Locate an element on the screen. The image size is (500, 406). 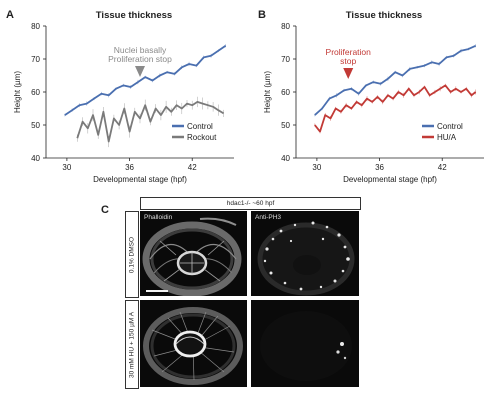
legend-label: Rockout is located at coordinates (202, 137).